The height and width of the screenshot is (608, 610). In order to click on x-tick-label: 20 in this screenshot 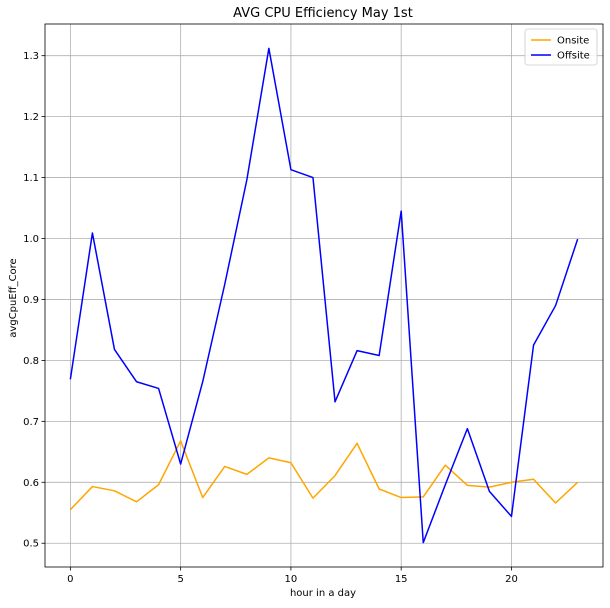, I will do `click(511, 579)`.